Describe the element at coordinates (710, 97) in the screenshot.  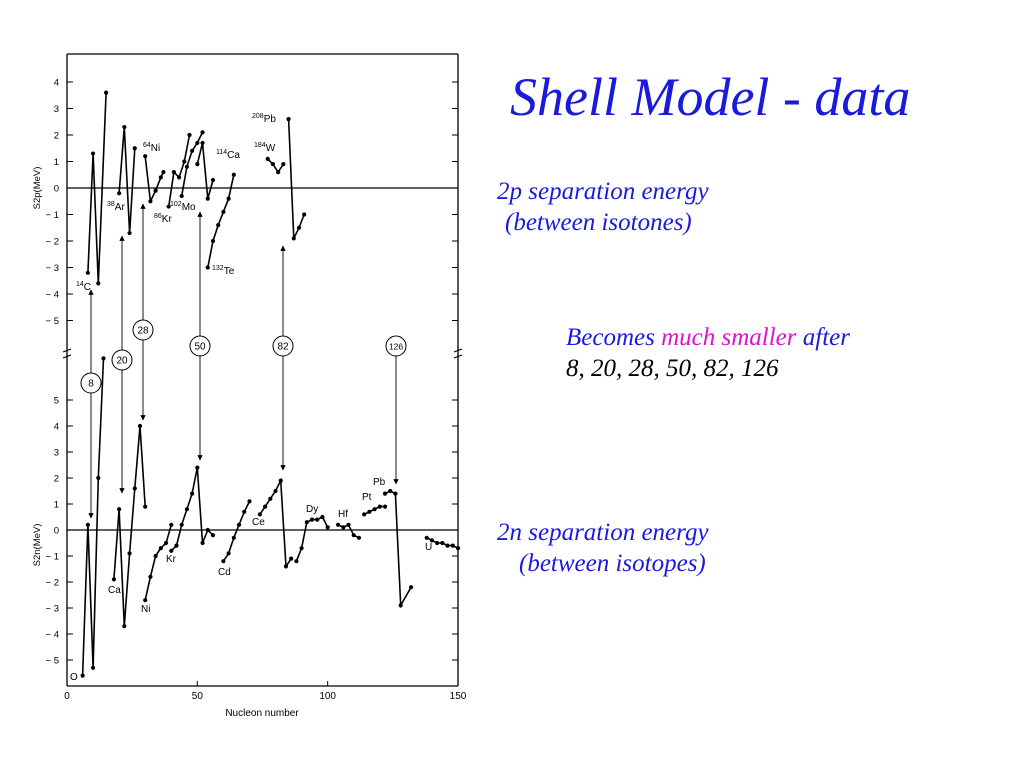
I see `slide-title: Shell Model - data` at that location.